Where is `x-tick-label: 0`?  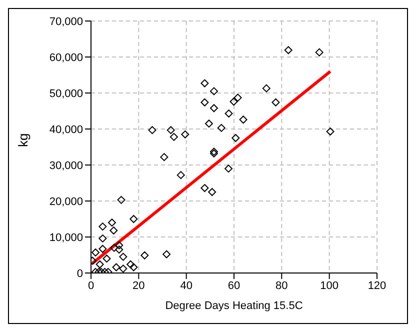
x-tick-label: 0 is located at coordinates (91, 286).